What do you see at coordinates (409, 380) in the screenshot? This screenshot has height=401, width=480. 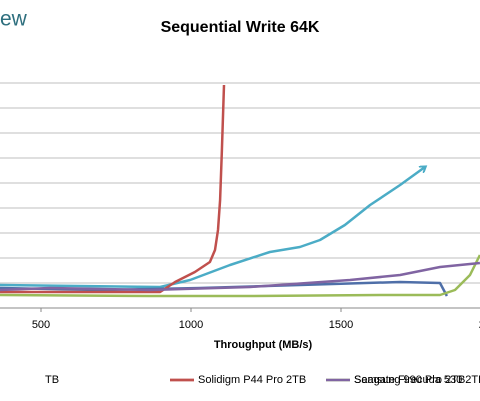 I see `legend-label: Samsung 990 Pro 2TB` at bounding box center [409, 380].